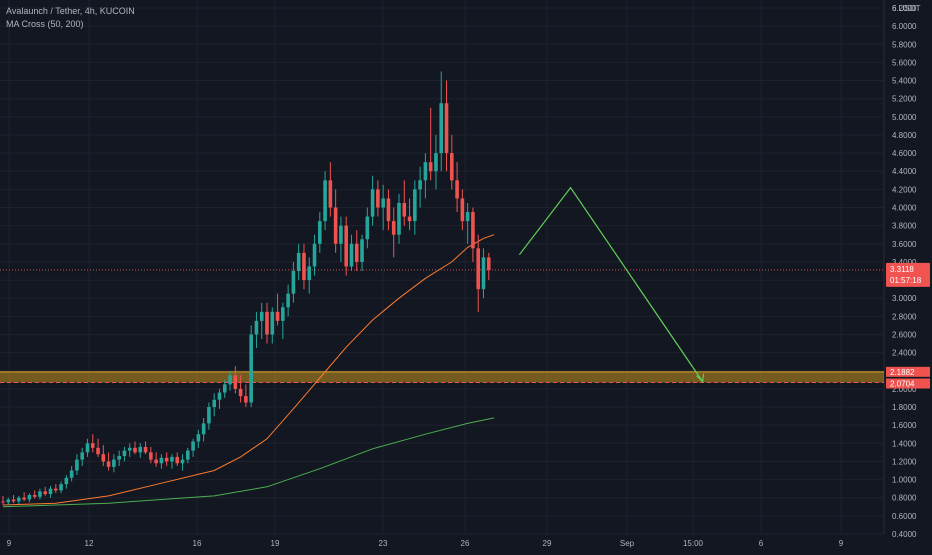 This screenshot has width=932, height=555. I want to click on projection-path, so click(611, 284).